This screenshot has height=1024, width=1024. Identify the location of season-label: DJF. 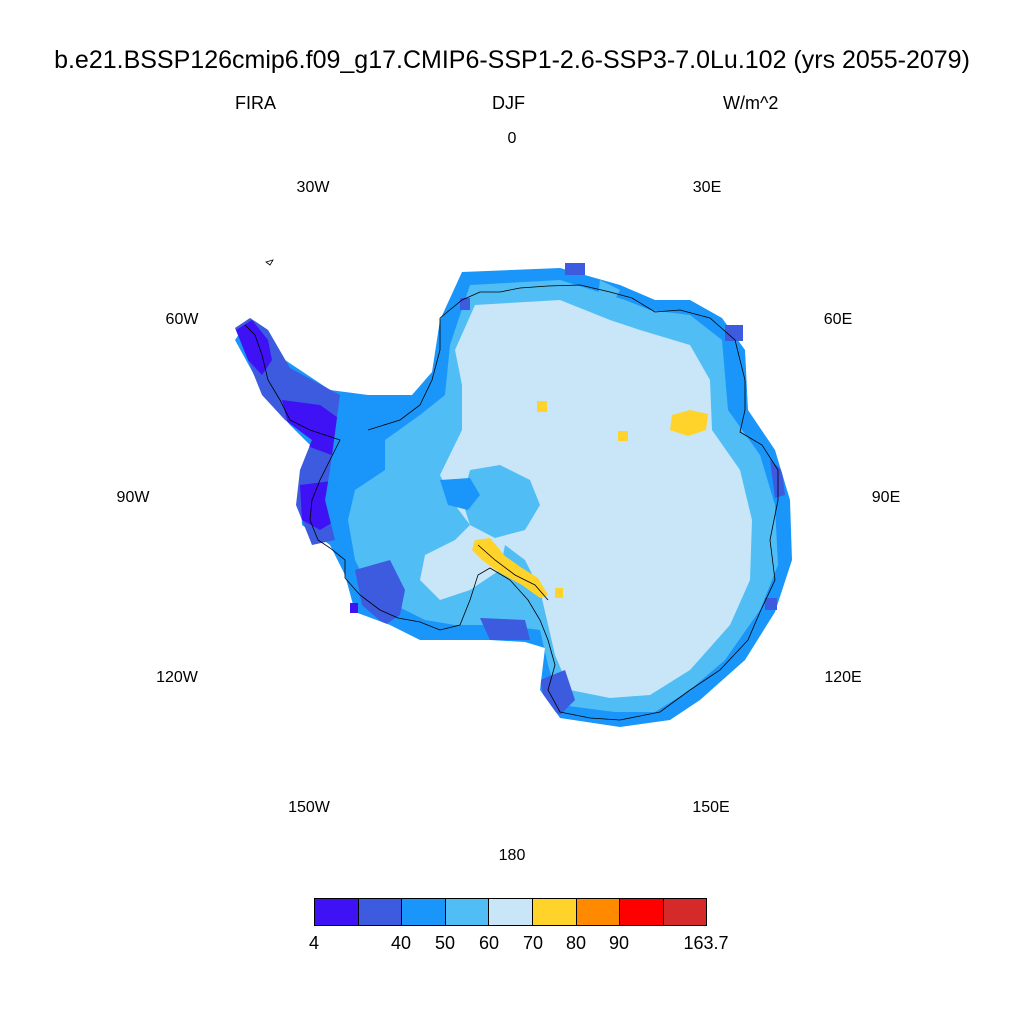
(508, 103).